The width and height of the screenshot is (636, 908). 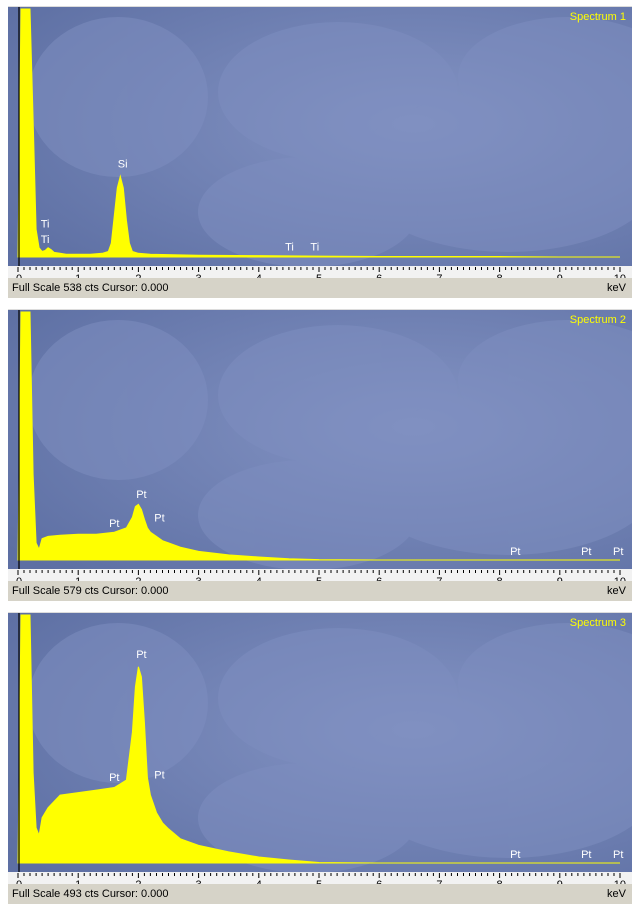 What do you see at coordinates (320, 894) in the screenshot?
I see `status-bar: Full Scale 493 cts Cursor: 0.000 keV` at bounding box center [320, 894].